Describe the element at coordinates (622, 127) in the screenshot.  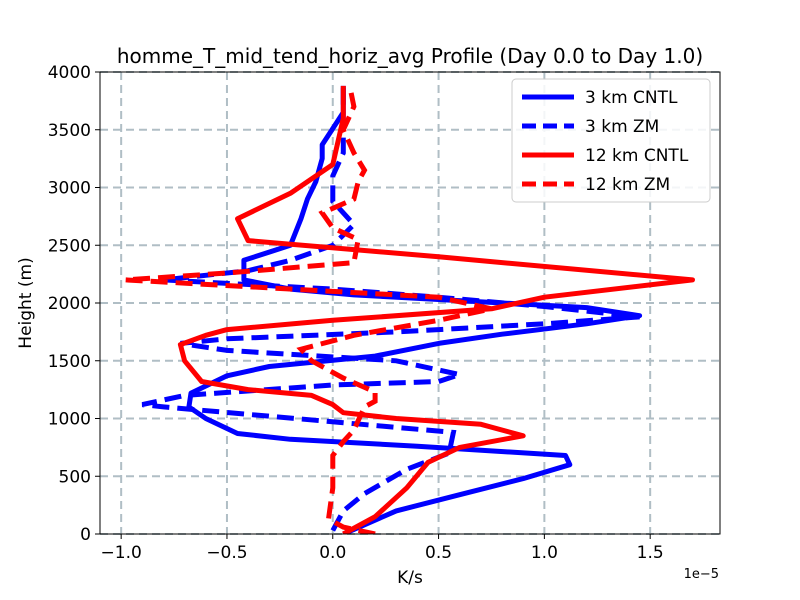
I see `legend-label-2: 3 km ZM` at that location.